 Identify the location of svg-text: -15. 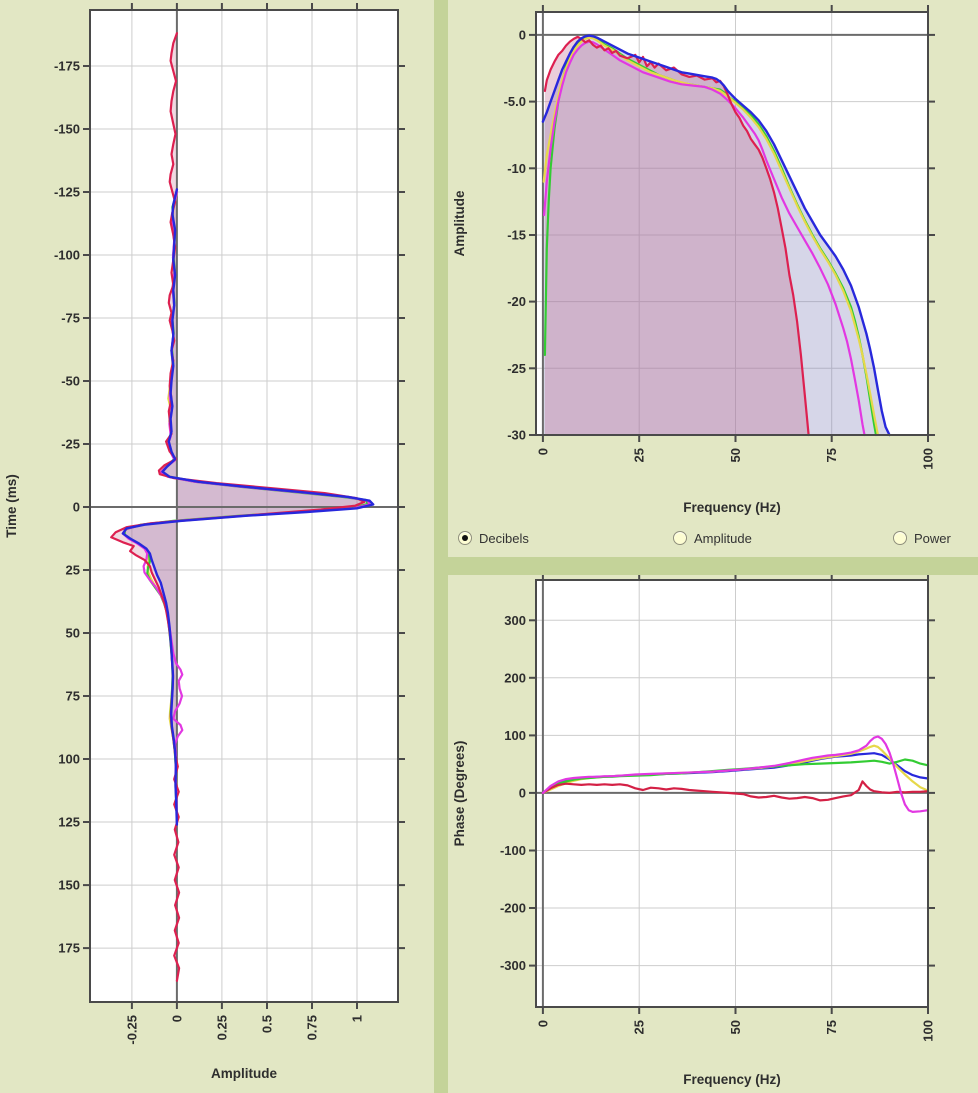
(516, 235).